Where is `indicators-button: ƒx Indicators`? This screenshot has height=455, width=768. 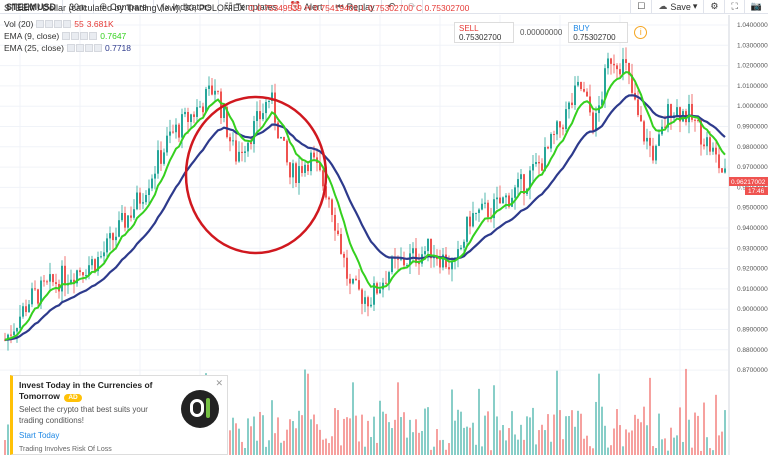
indicators-button: ƒx Indicators is located at coordinates (186, 7).